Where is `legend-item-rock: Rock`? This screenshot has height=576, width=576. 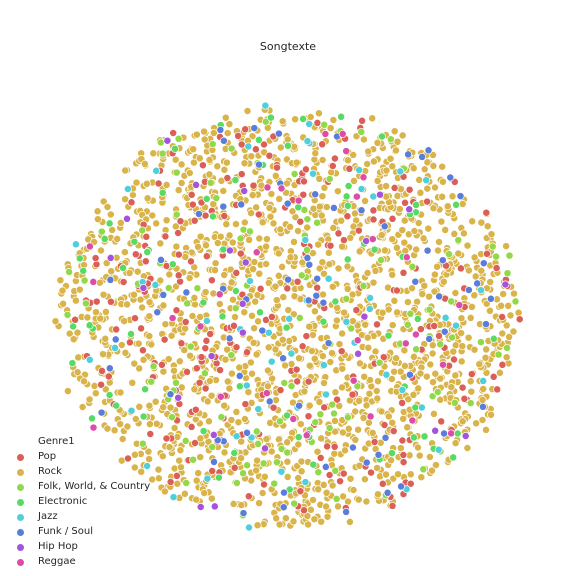 legend-item-rock: Rock is located at coordinates (81, 471).